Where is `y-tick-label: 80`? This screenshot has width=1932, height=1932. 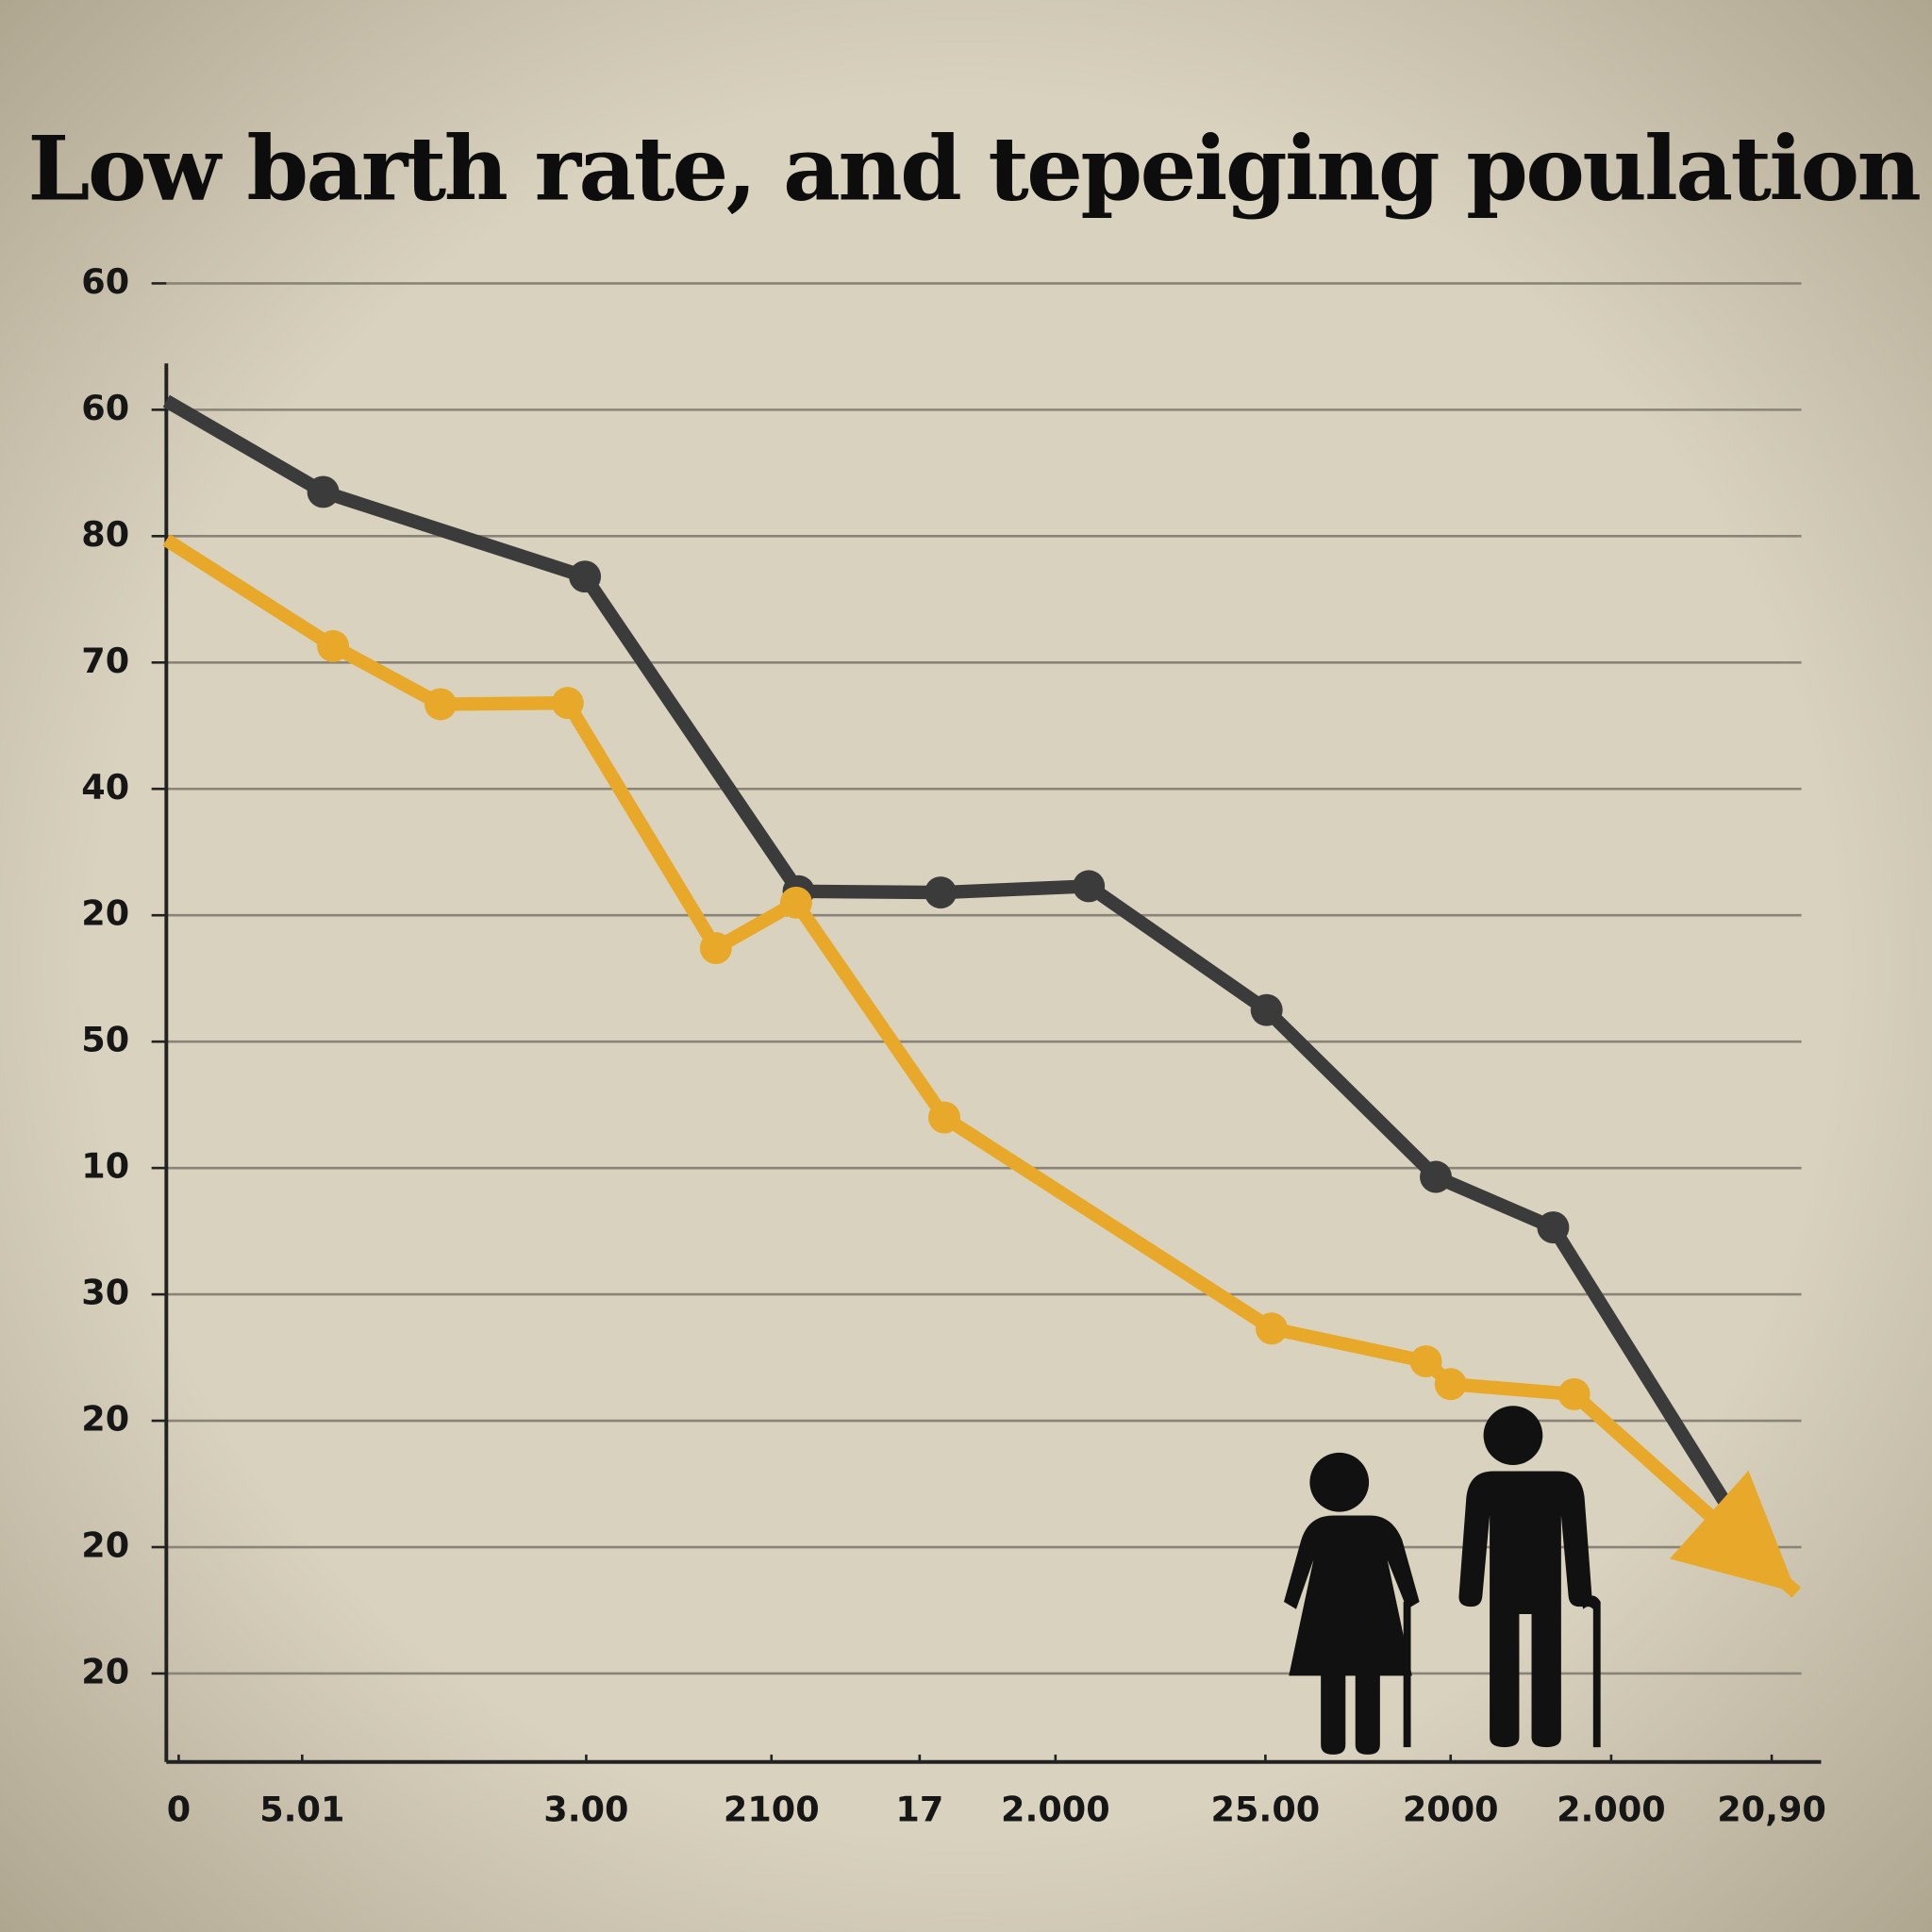 y-tick-label: 80 is located at coordinates (105, 534).